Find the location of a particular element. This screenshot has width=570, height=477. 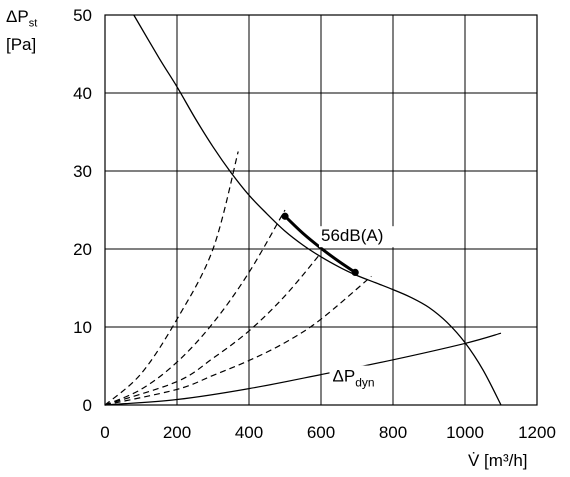

y-axis-label-sub: st is located at coordinates (33, 23).